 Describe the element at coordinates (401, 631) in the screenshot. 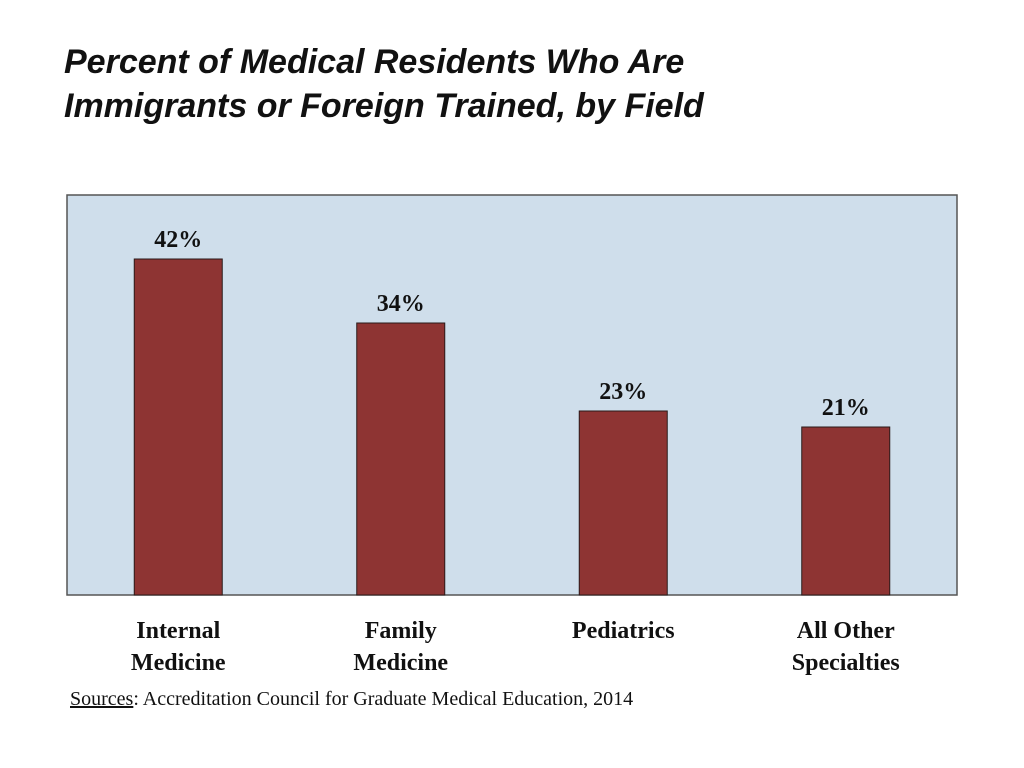

I see `category-label-line: Family` at that location.